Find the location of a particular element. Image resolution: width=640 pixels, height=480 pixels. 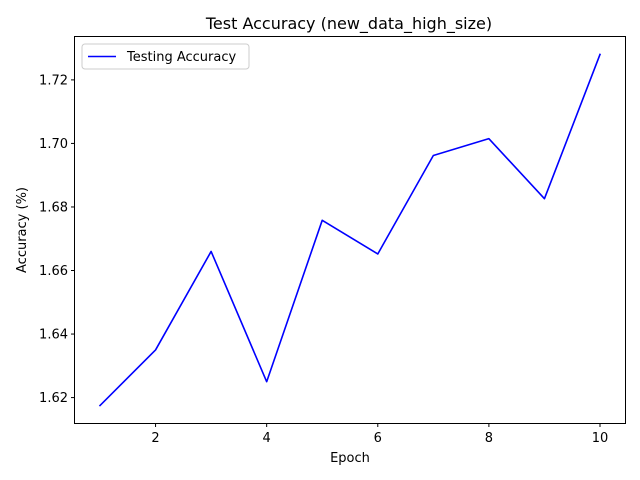

y-axis-label: Accuracy (%) is located at coordinates (22, 230).